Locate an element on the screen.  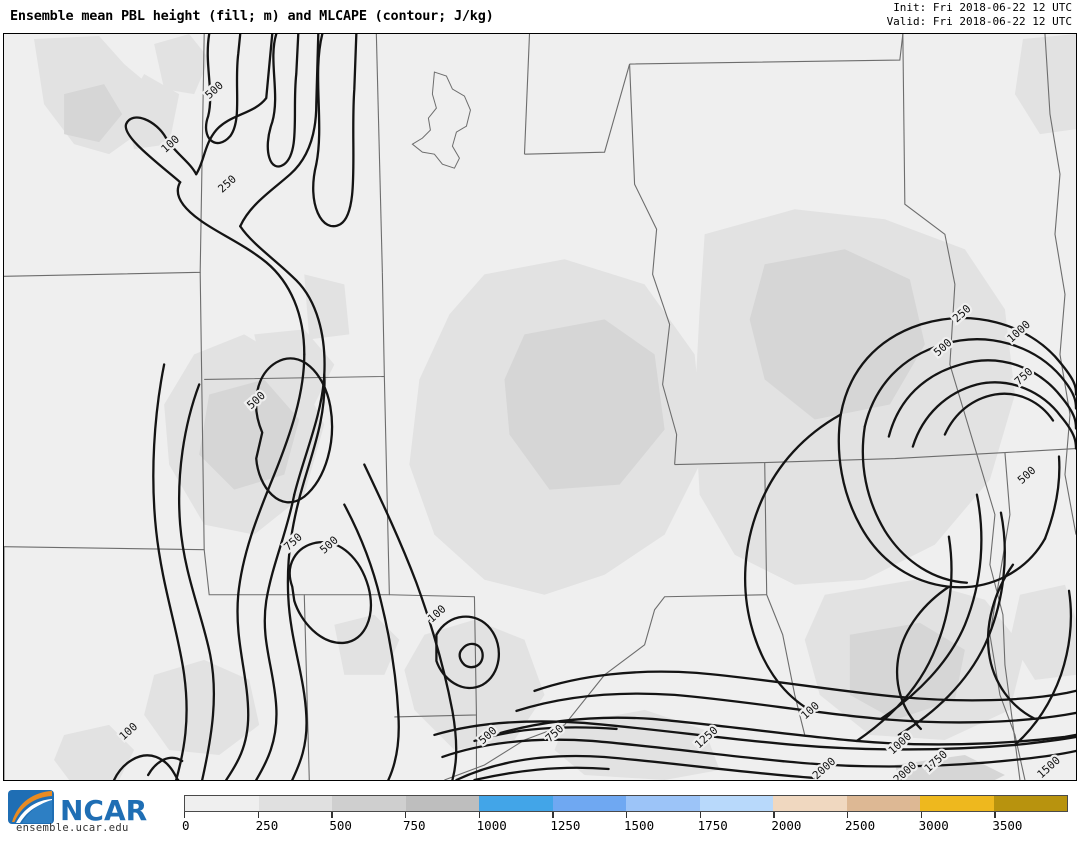
colorbar-label-500: 500 is located at coordinates (340, 825).